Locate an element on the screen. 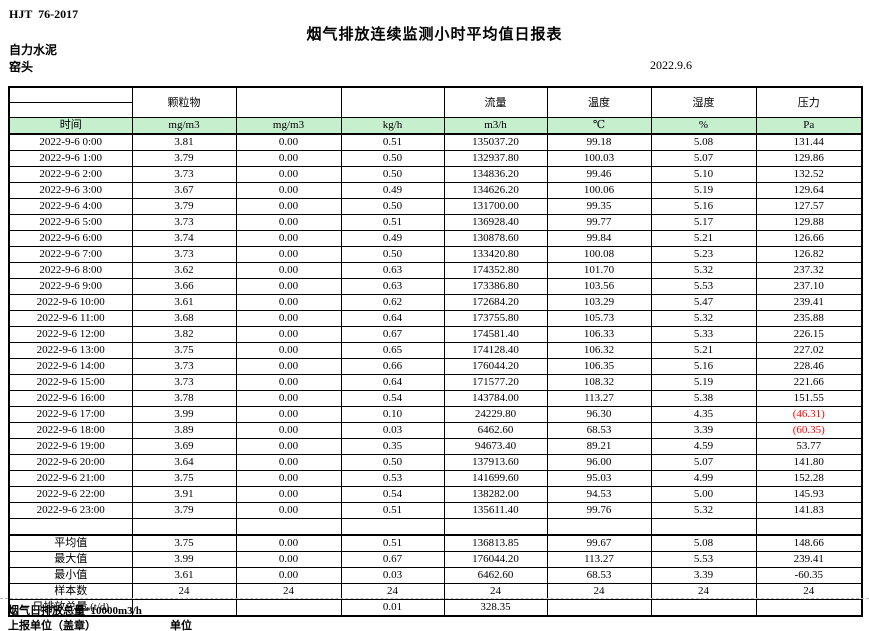  group-header-row: 颗粒物 流量 温度 湿度 压力 is located at coordinates (435, 102).